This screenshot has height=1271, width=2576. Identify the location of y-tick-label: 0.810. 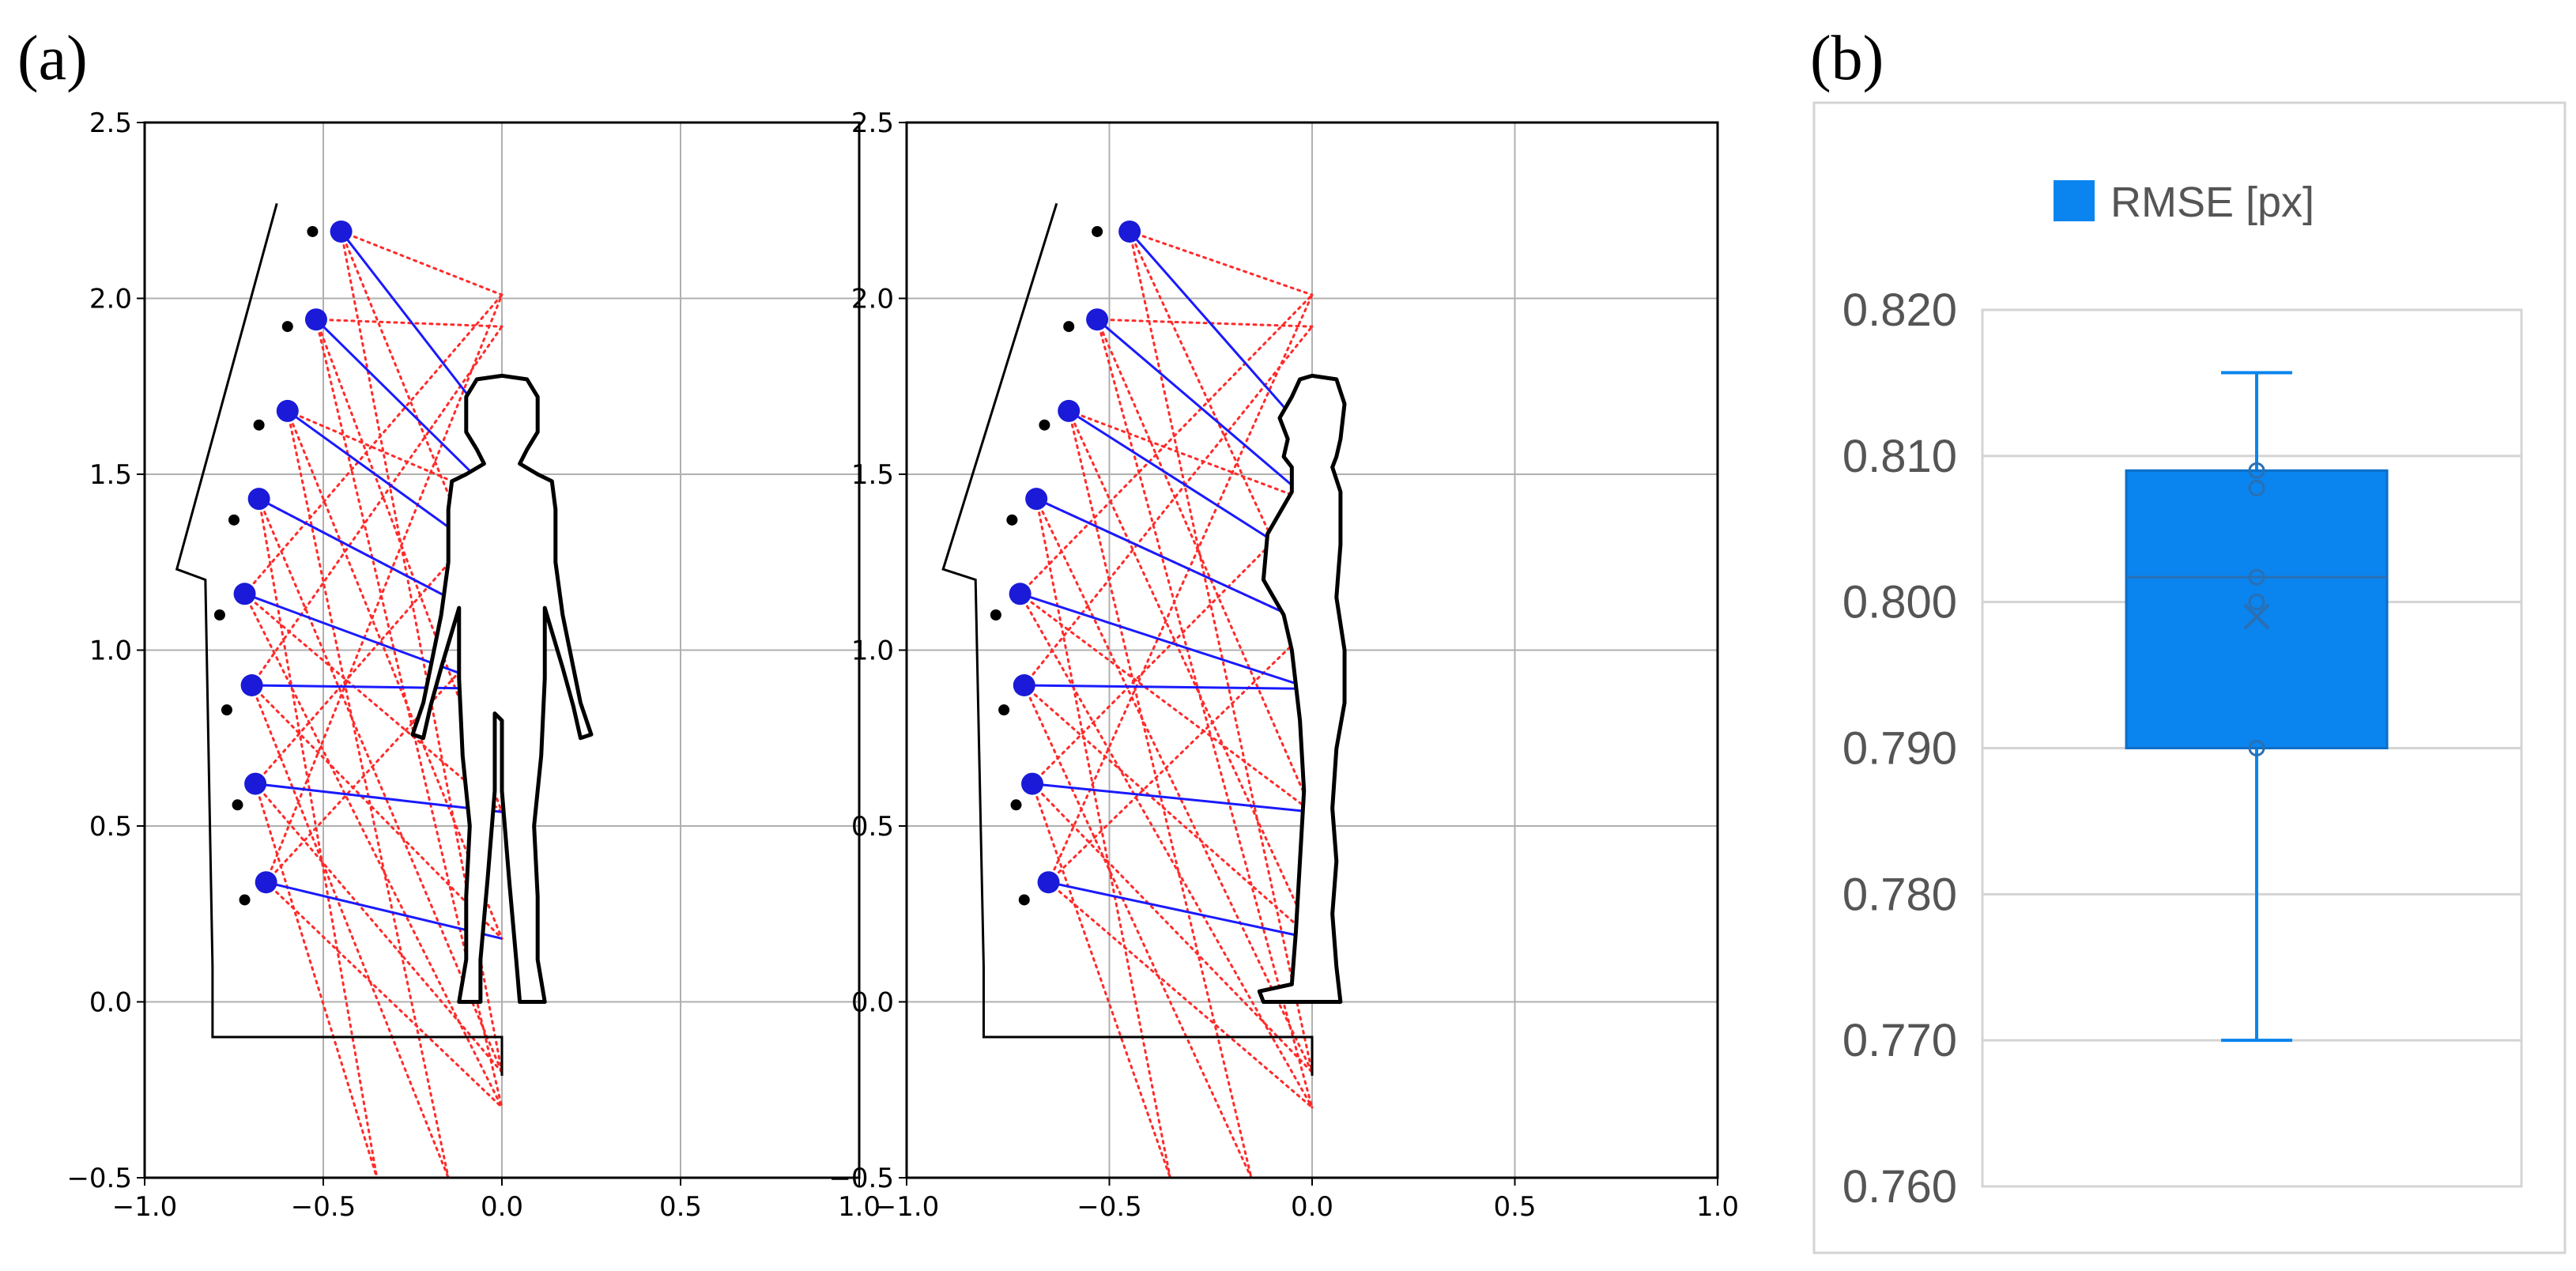
(1899, 456).